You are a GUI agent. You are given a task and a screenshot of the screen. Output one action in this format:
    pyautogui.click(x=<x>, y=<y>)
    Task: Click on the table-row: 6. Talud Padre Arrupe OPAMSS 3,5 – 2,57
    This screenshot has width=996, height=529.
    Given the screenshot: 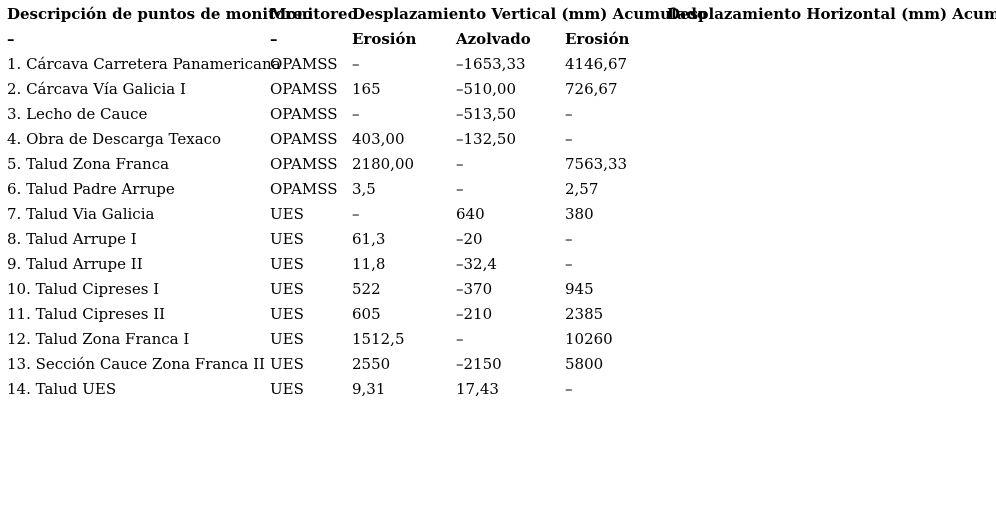 What is the action you would take?
    pyautogui.click(x=498, y=189)
    